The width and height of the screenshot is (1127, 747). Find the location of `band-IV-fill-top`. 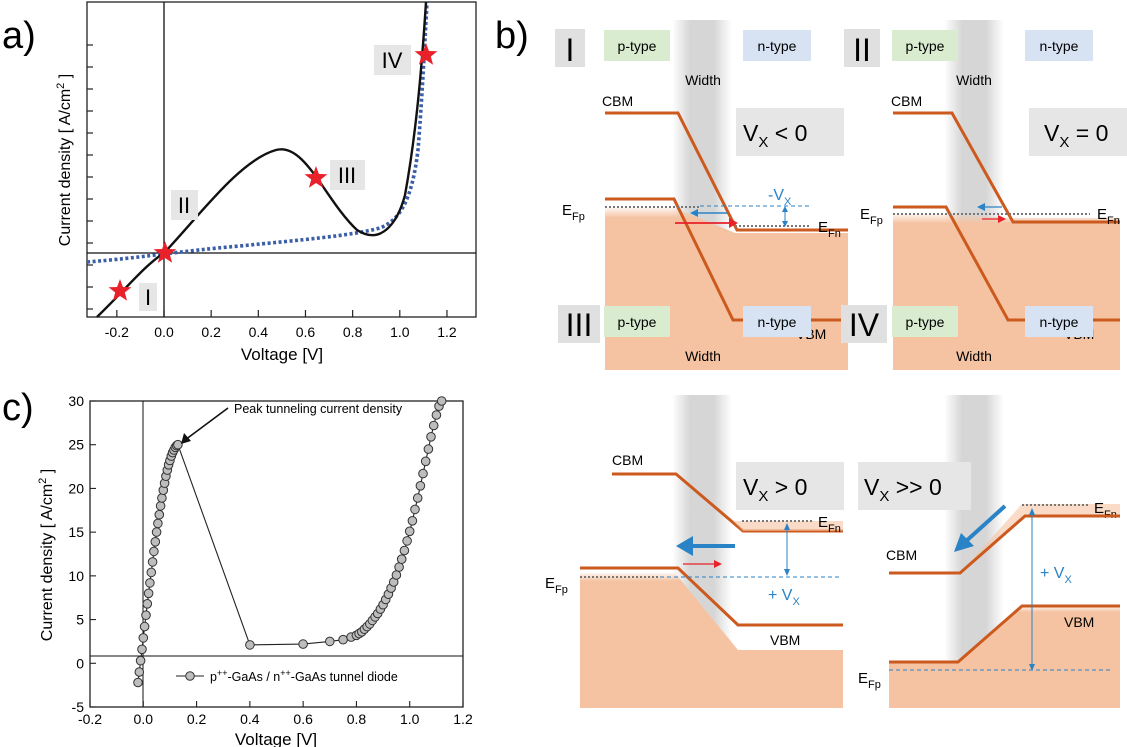

band-IV-fill-top is located at coordinates (1040, 538).